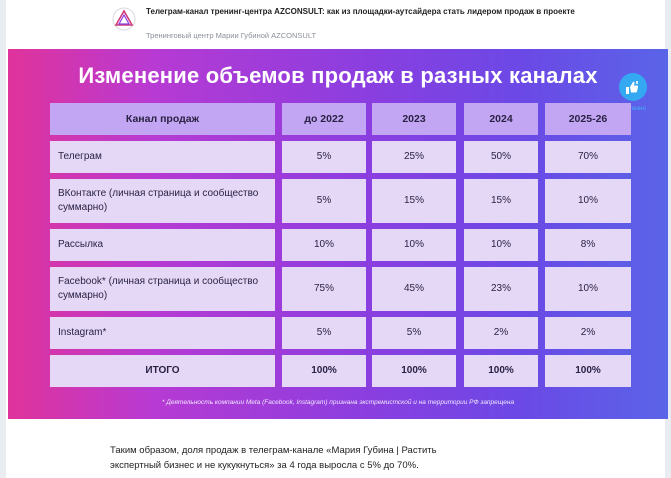 The width and height of the screenshot is (671, 478). I want to click on table-cell-share: 8%, so click(588, 245).